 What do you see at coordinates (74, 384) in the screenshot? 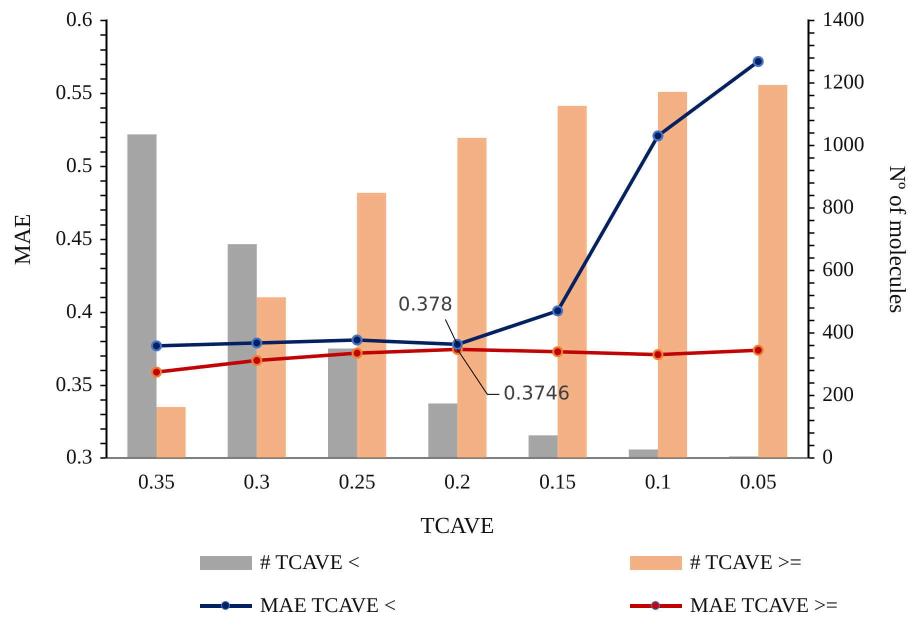
I see `y-tick-label: 0.35` at bounding box center [74, 384].